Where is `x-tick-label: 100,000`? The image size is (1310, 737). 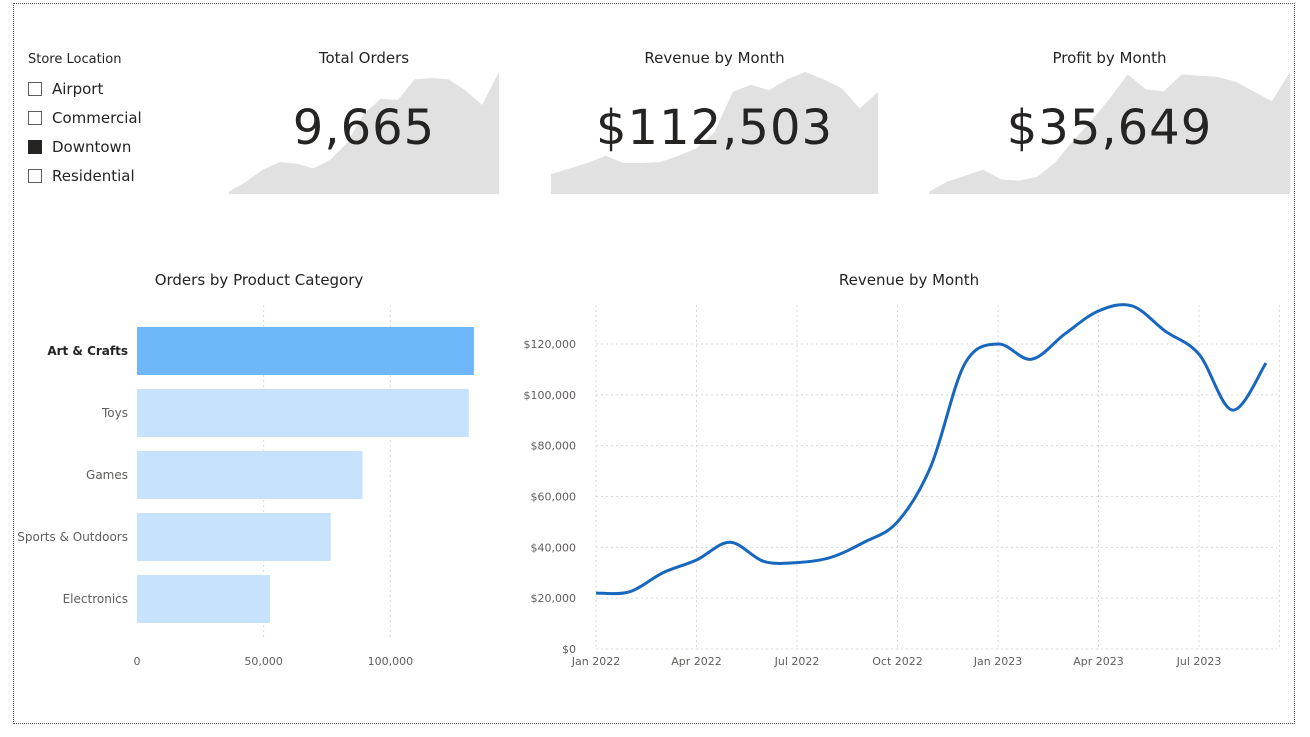 x-tick-label: 100,000 is located at coordinates (391, 661).